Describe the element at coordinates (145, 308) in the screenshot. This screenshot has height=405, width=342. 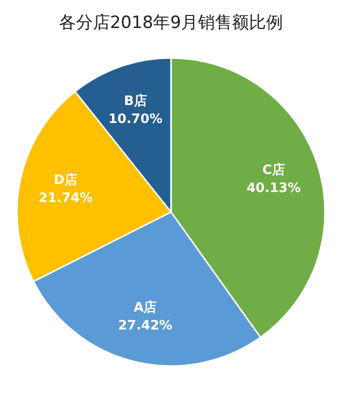
I see `slice-label: A店` at that location.